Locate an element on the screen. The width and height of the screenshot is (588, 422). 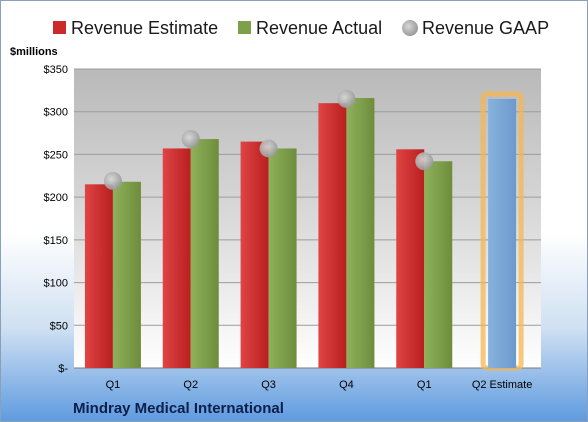
legend-marker-revenue-gaap is located at coordinates (410, 28).